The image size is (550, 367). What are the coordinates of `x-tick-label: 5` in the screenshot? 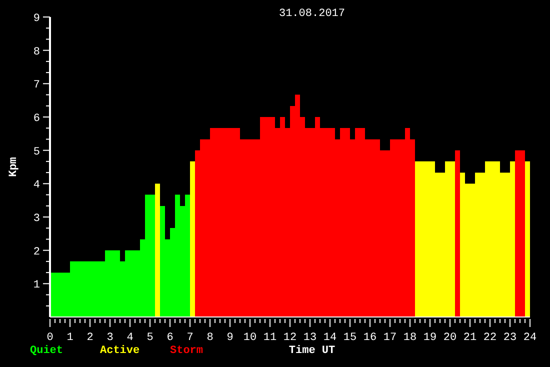 It's located at (150, 338).